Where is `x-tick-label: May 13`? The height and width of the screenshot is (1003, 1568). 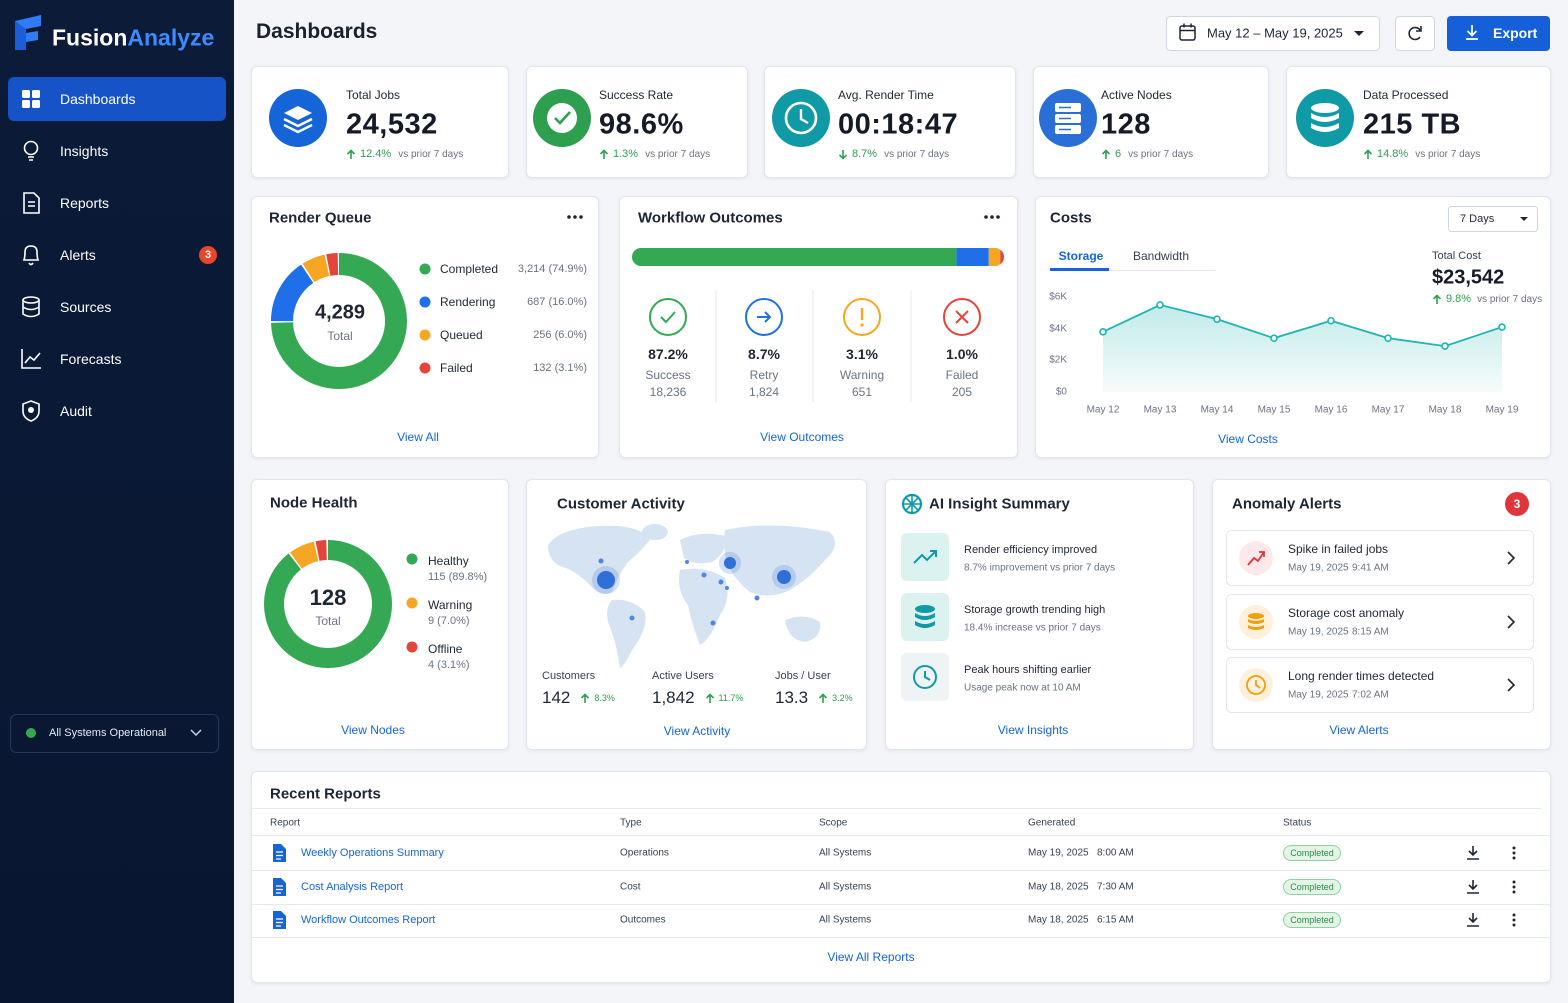 x-tick-label: May 13 is located at coordinates (1160, 410).